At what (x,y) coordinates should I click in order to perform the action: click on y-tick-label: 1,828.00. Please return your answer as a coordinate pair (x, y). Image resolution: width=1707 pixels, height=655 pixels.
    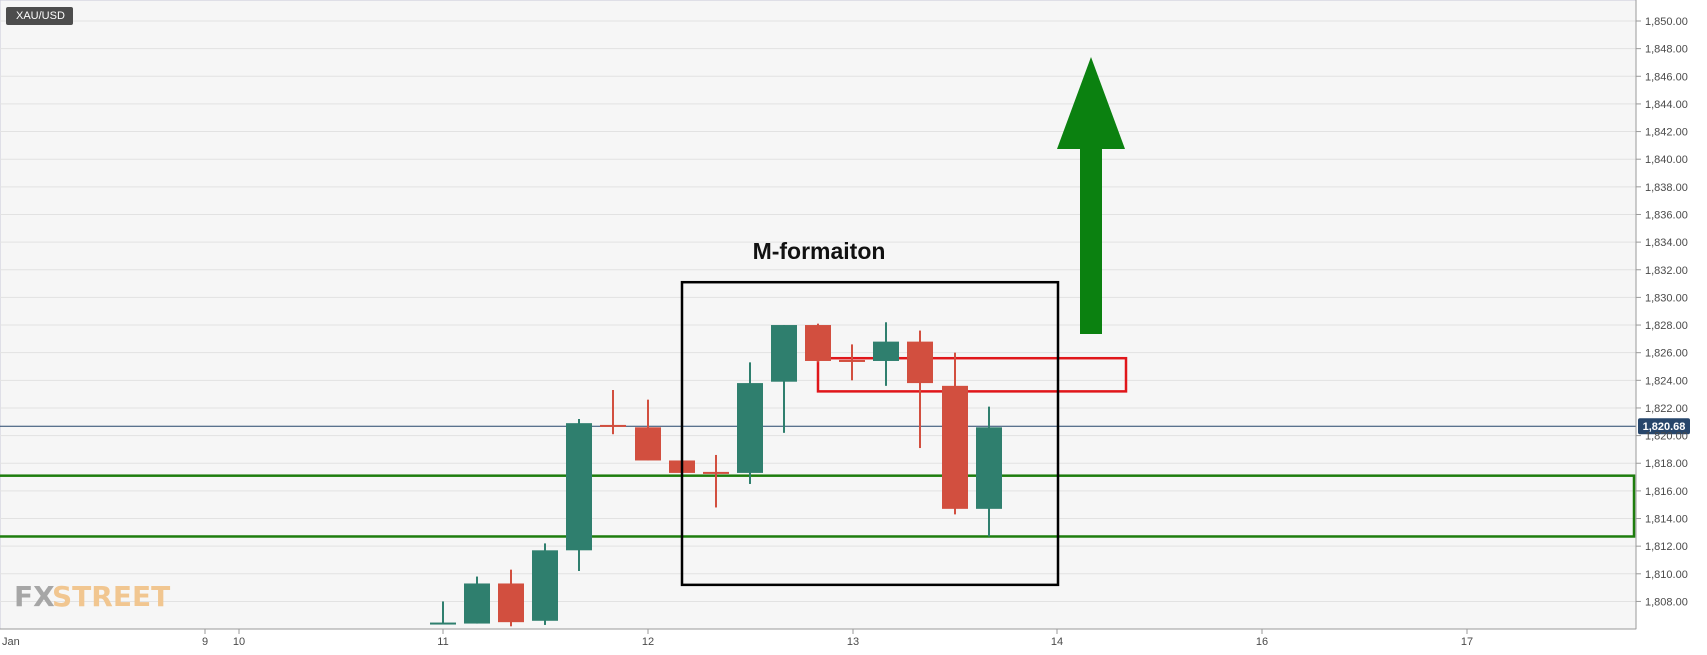
    Looking at the image, I should click on (1666, 326).